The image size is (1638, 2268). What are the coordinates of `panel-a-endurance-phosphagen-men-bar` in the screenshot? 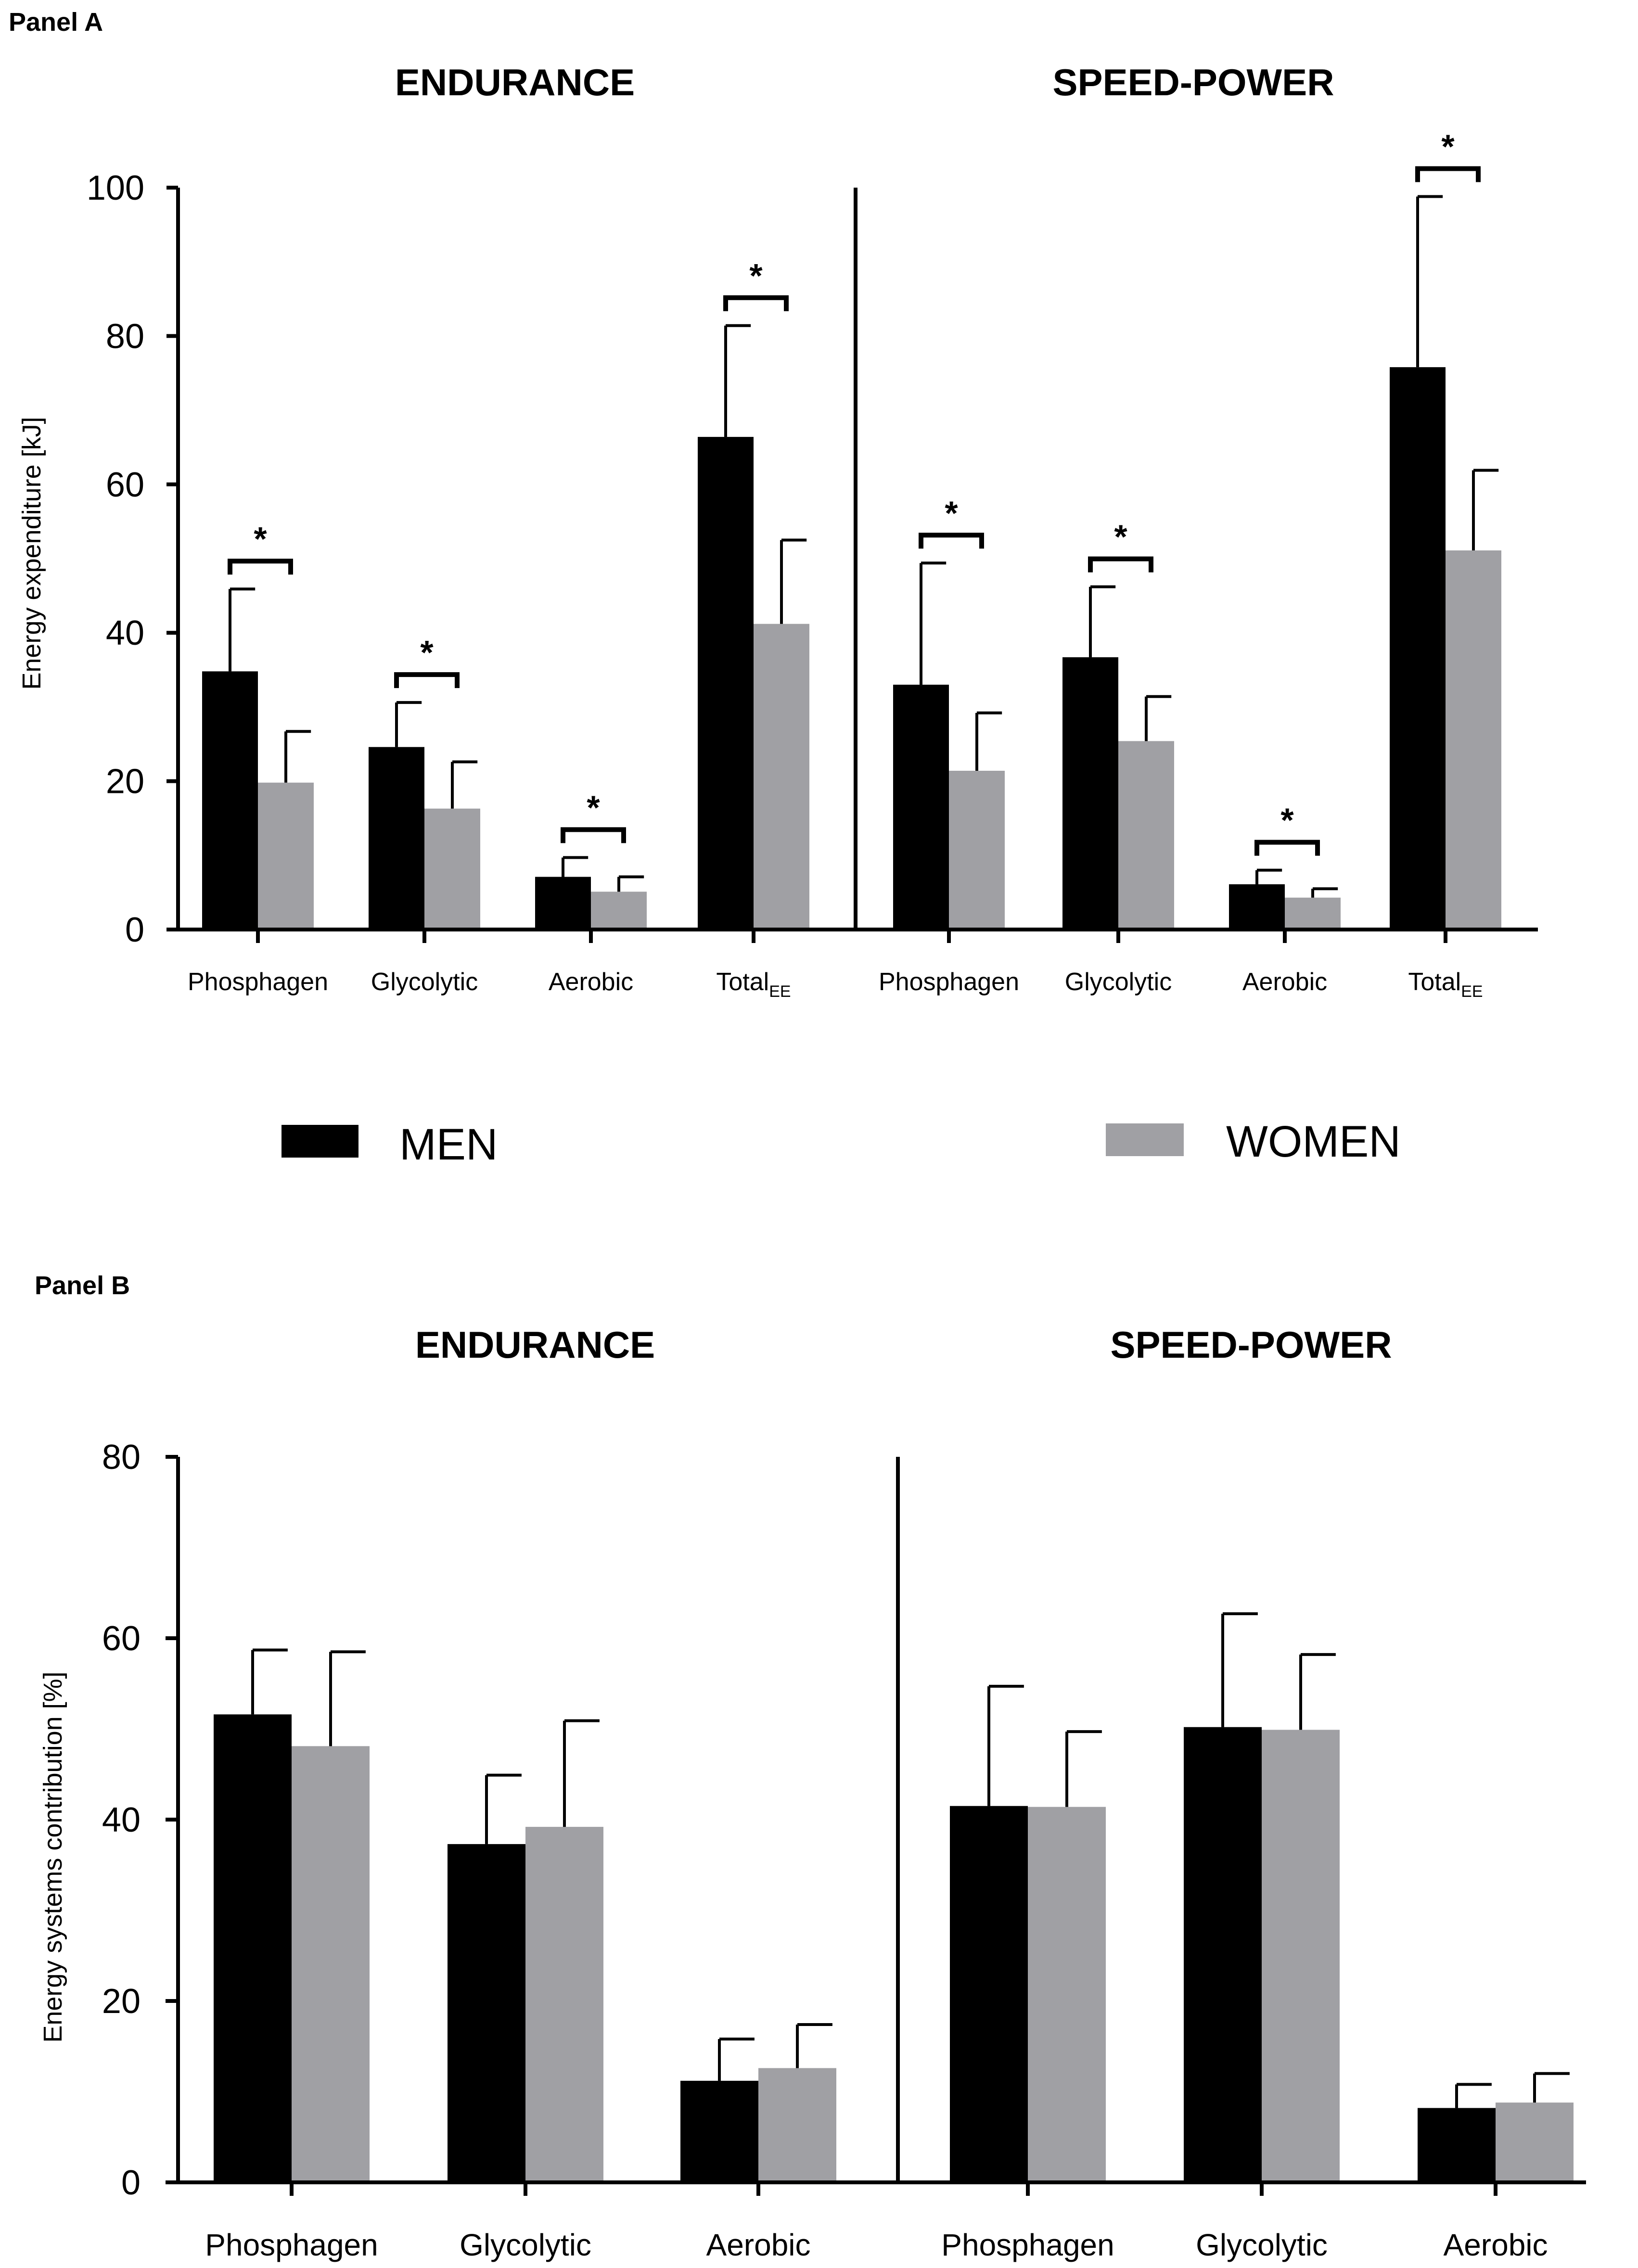 It's located at (230, 800).